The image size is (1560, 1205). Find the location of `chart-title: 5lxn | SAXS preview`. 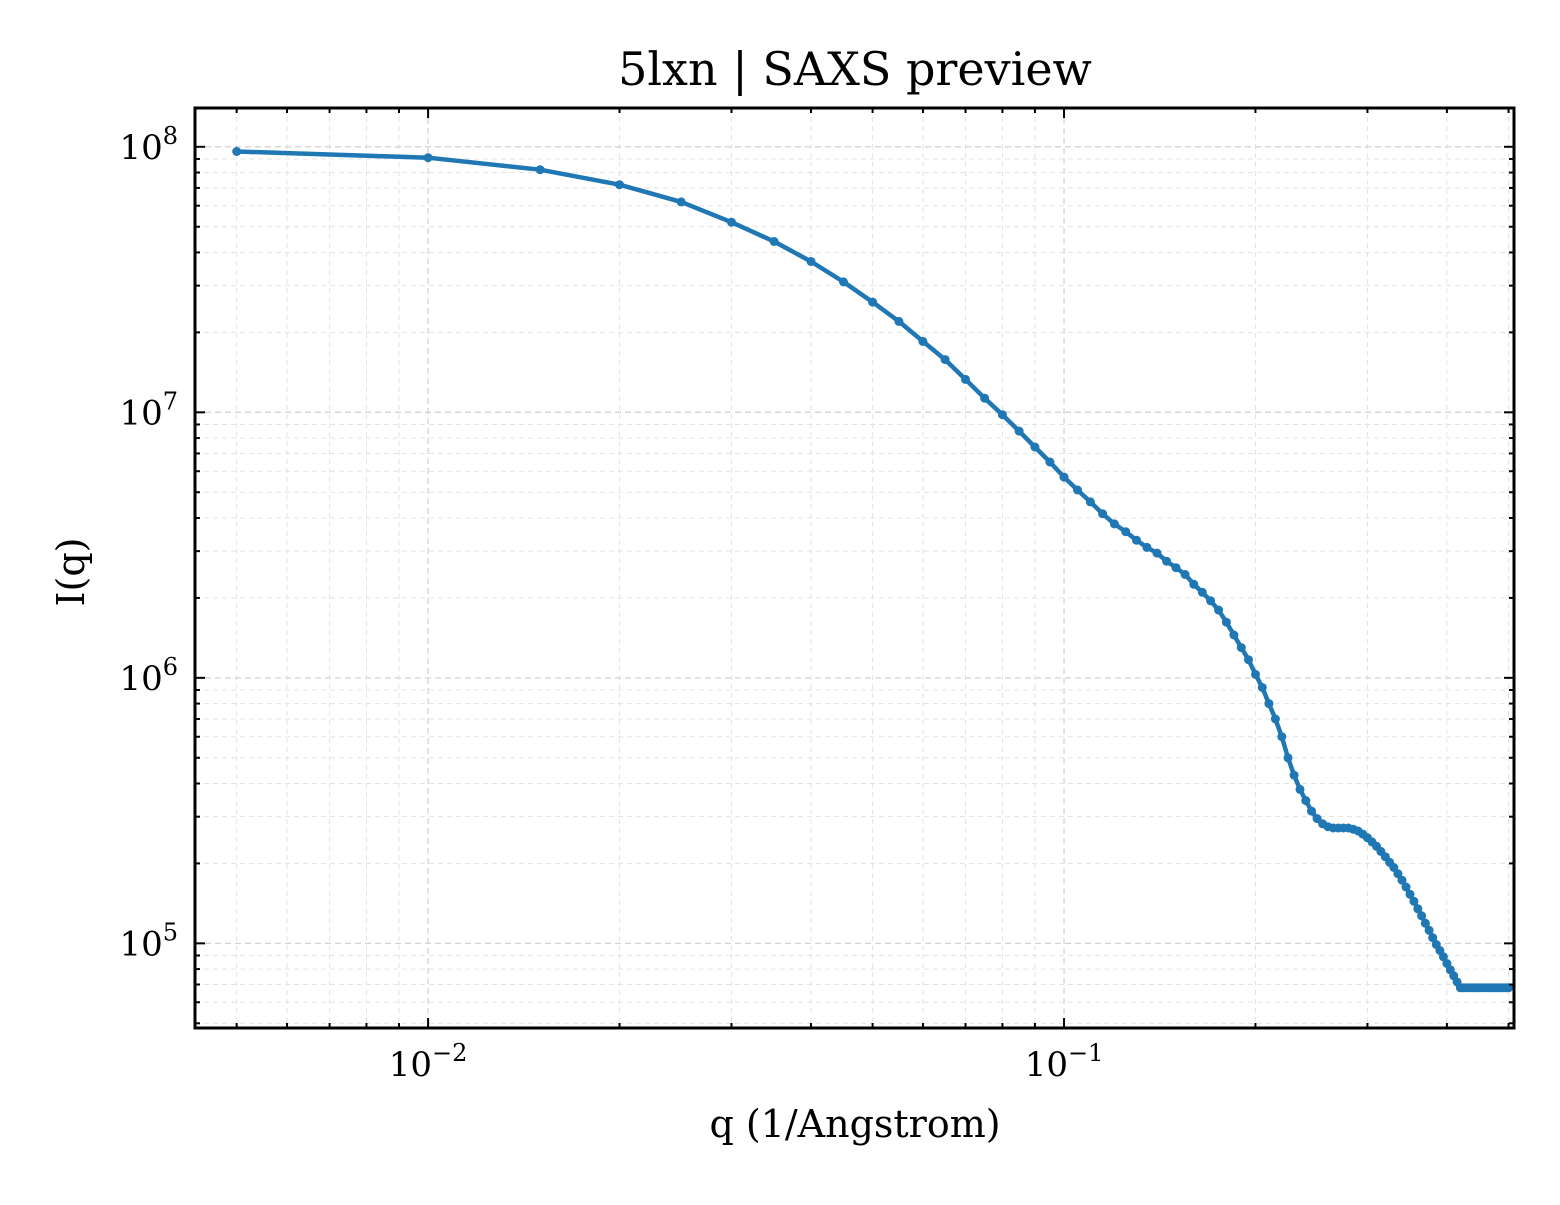

chart-title: 5lxn | SAXS preview is located at coordinates (855, 69).